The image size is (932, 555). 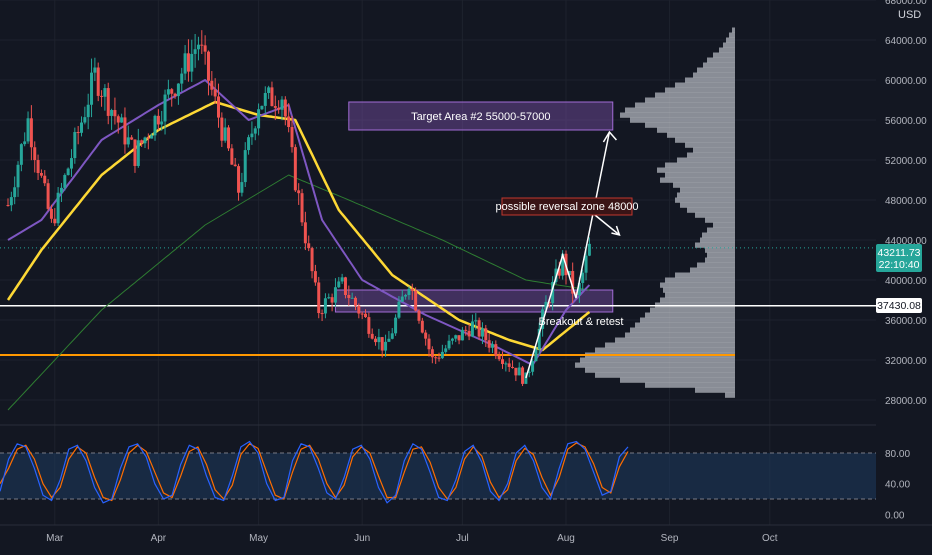 I want to click on reversal-label-box, so click(x=567, y=206).